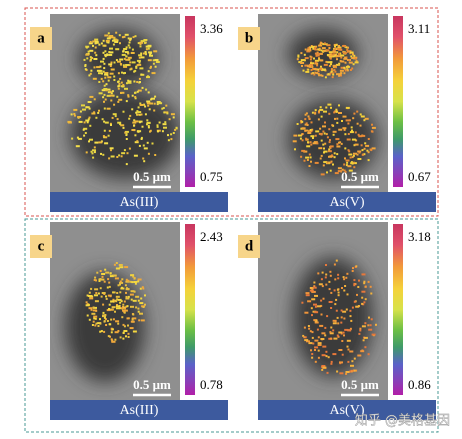 The height and width of the screenshot is (439, 462). What do you see at coordinates (249, 246) in the screenshot?
I see `panel-label: d` at bounding box center [249, 246].